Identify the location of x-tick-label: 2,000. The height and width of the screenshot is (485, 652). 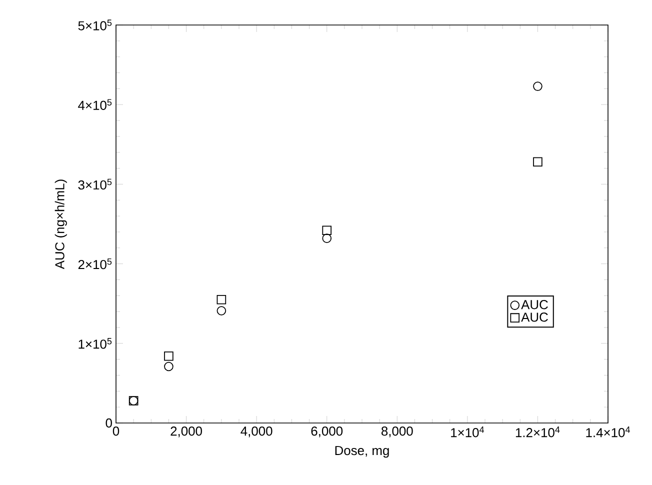
(186, 432).